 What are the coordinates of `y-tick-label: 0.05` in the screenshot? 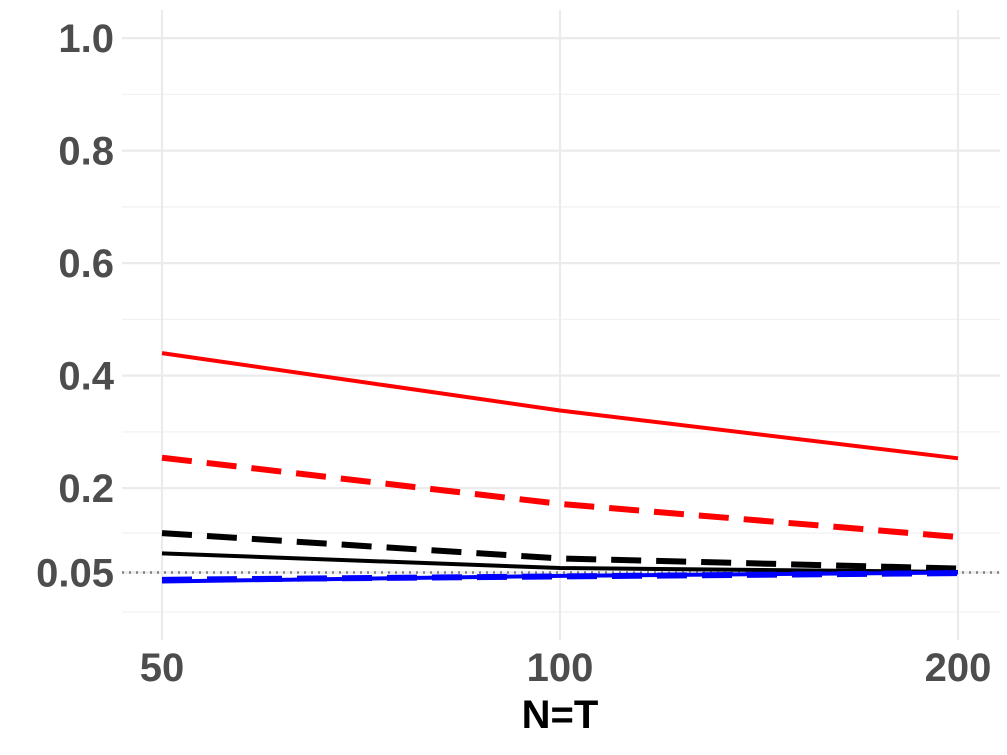 It's located at (75, 574).